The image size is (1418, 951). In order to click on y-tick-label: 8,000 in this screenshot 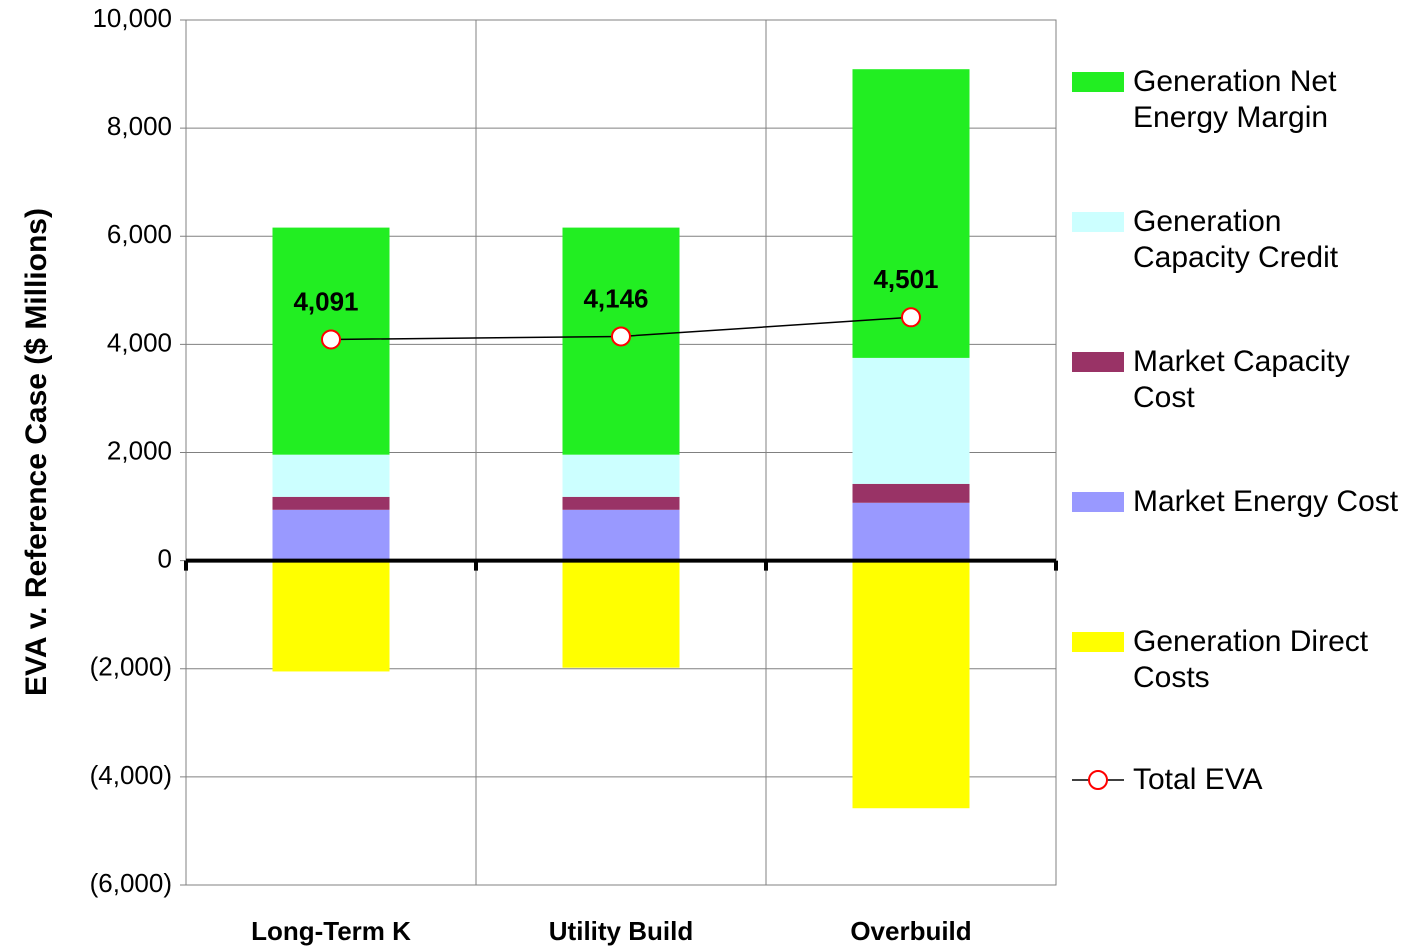, I will do `click(139, 126)`.